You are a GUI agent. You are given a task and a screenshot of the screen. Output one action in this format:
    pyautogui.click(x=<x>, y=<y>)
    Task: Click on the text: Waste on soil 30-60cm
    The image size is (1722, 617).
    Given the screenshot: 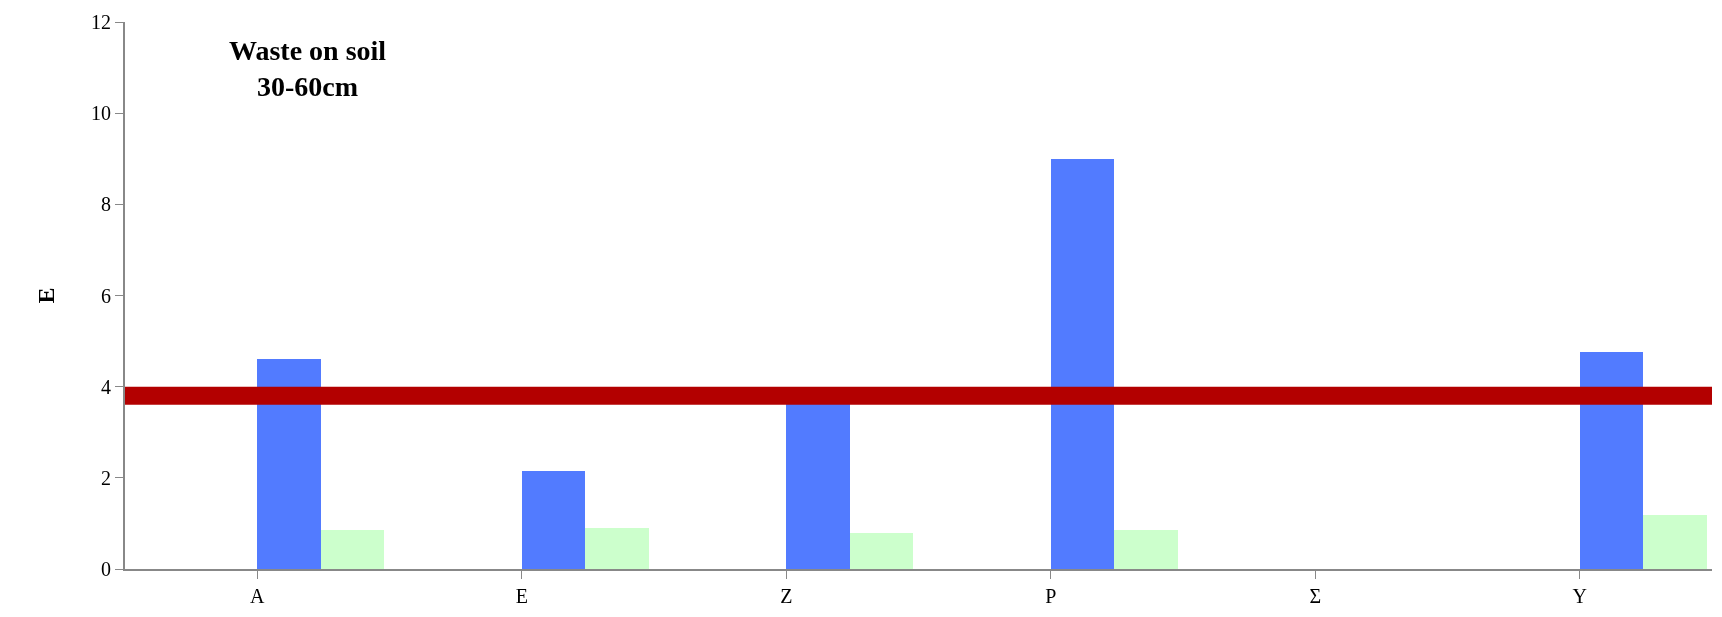 What is the action you would take?
    pyautogui.click(x=308, y=69)
    